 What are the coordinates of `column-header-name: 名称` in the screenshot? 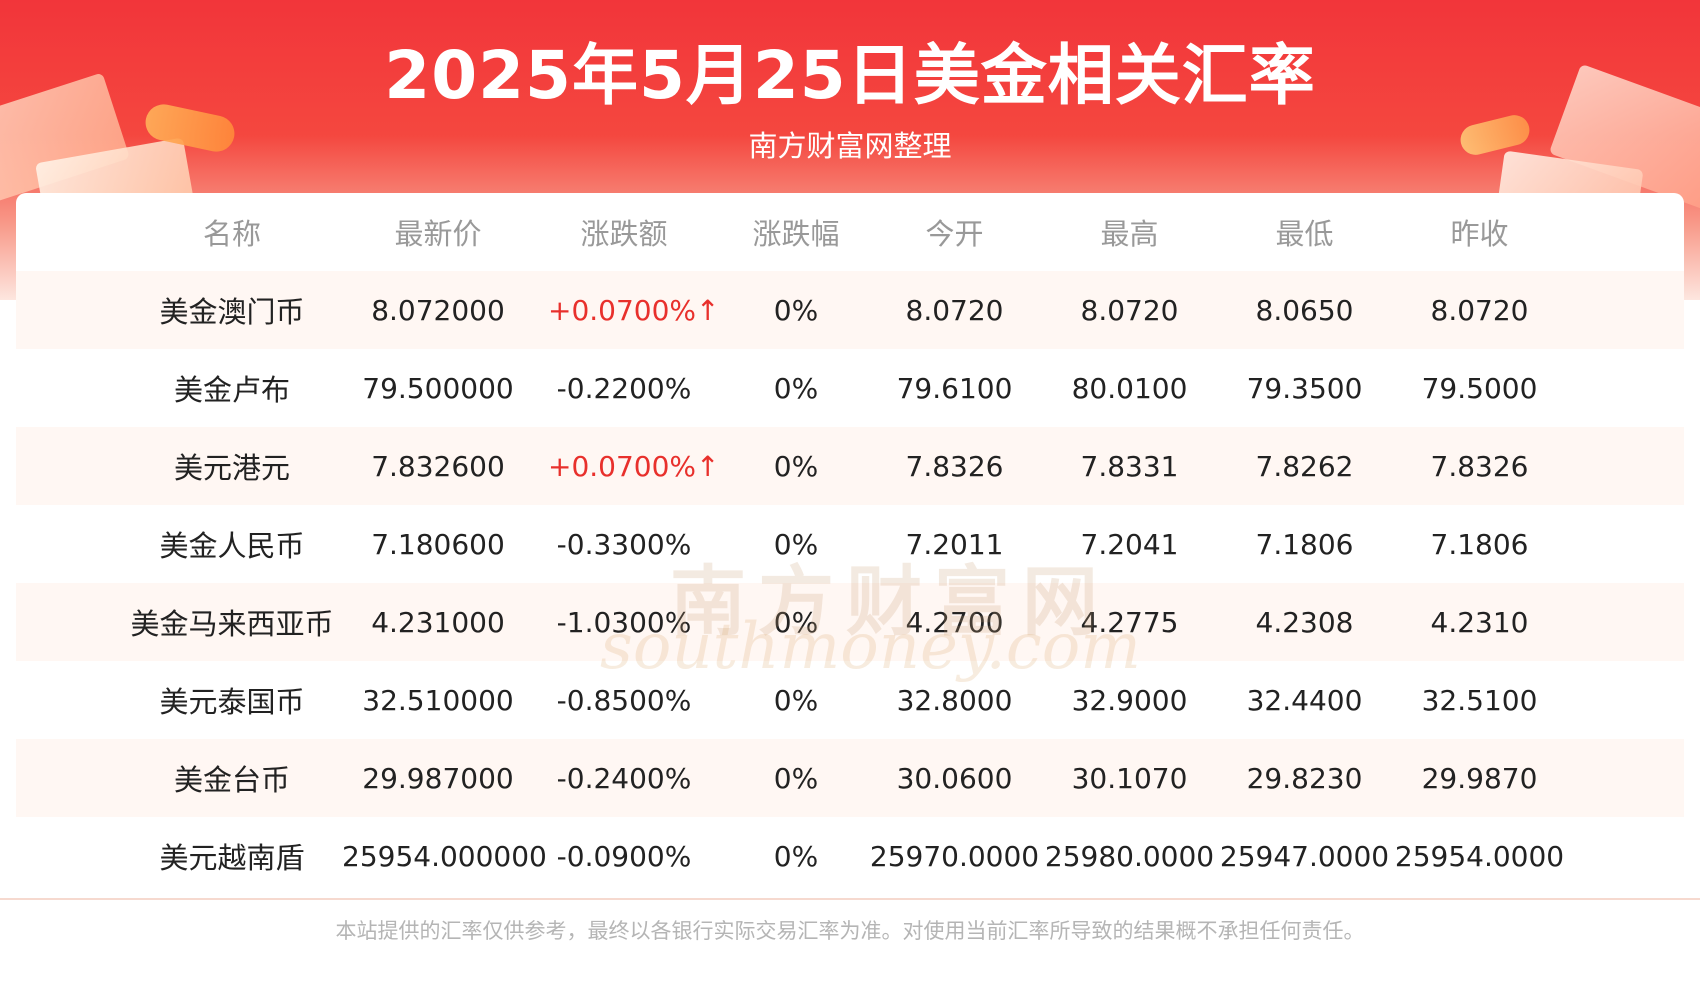 It's located at (231, 234).